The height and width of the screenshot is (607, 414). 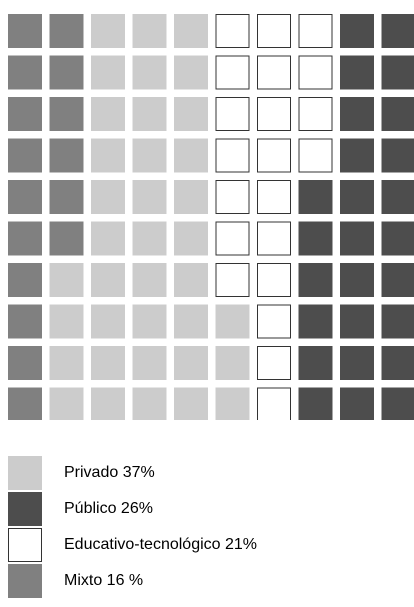 I want to click on legend-swatch-educativo, so click(x=25, y=545).